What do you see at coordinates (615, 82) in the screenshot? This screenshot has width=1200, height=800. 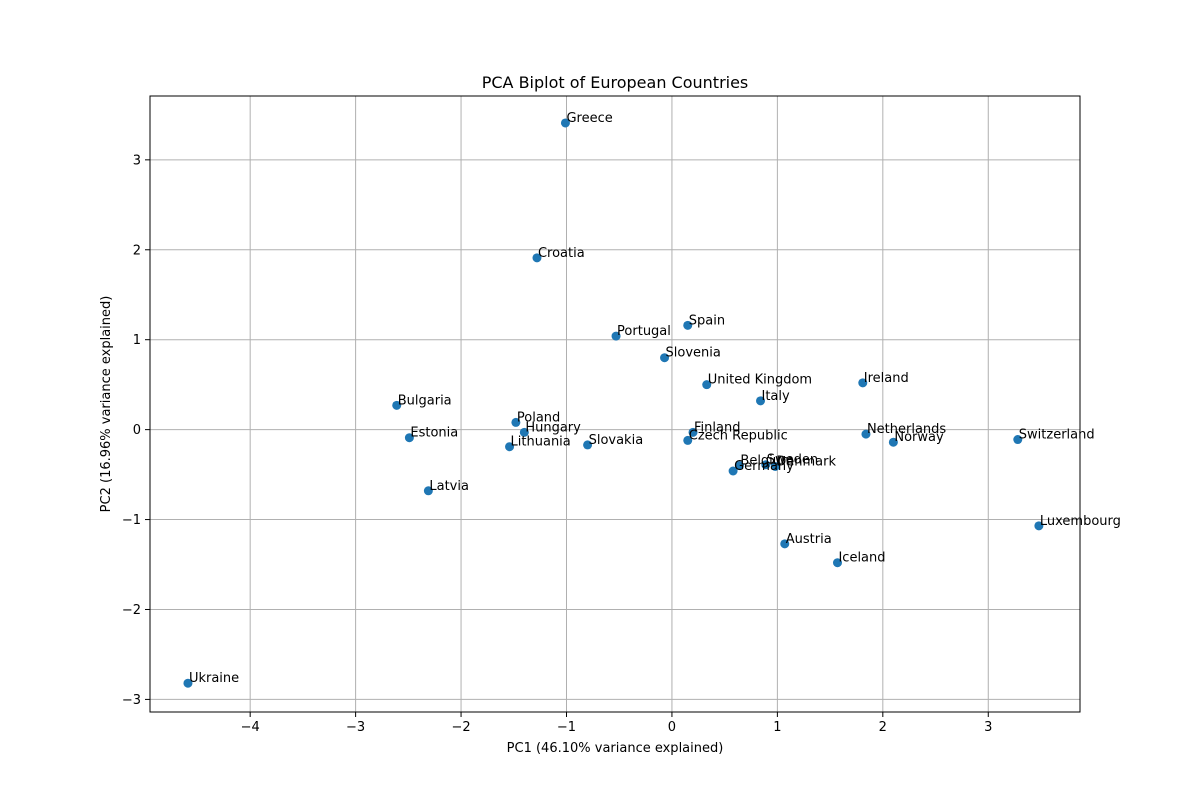 I see `chart-title: PCA Biplot of European Countries` at bounding box center [615, 82].